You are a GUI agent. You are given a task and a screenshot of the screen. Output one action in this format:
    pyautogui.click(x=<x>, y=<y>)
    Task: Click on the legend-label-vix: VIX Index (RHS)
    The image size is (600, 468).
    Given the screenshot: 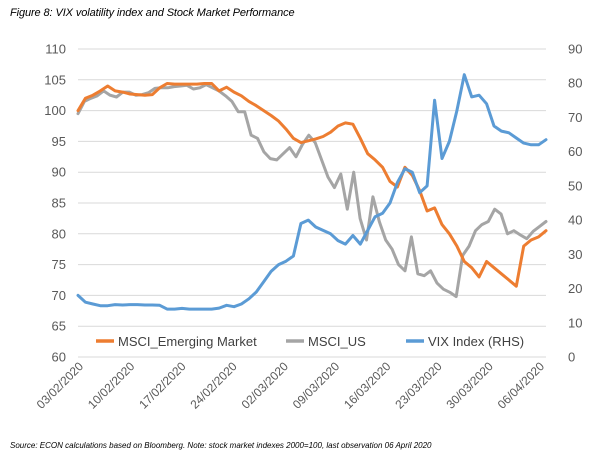 What is the action you would take?
    pyautogui.click(x=476, y=341)
    